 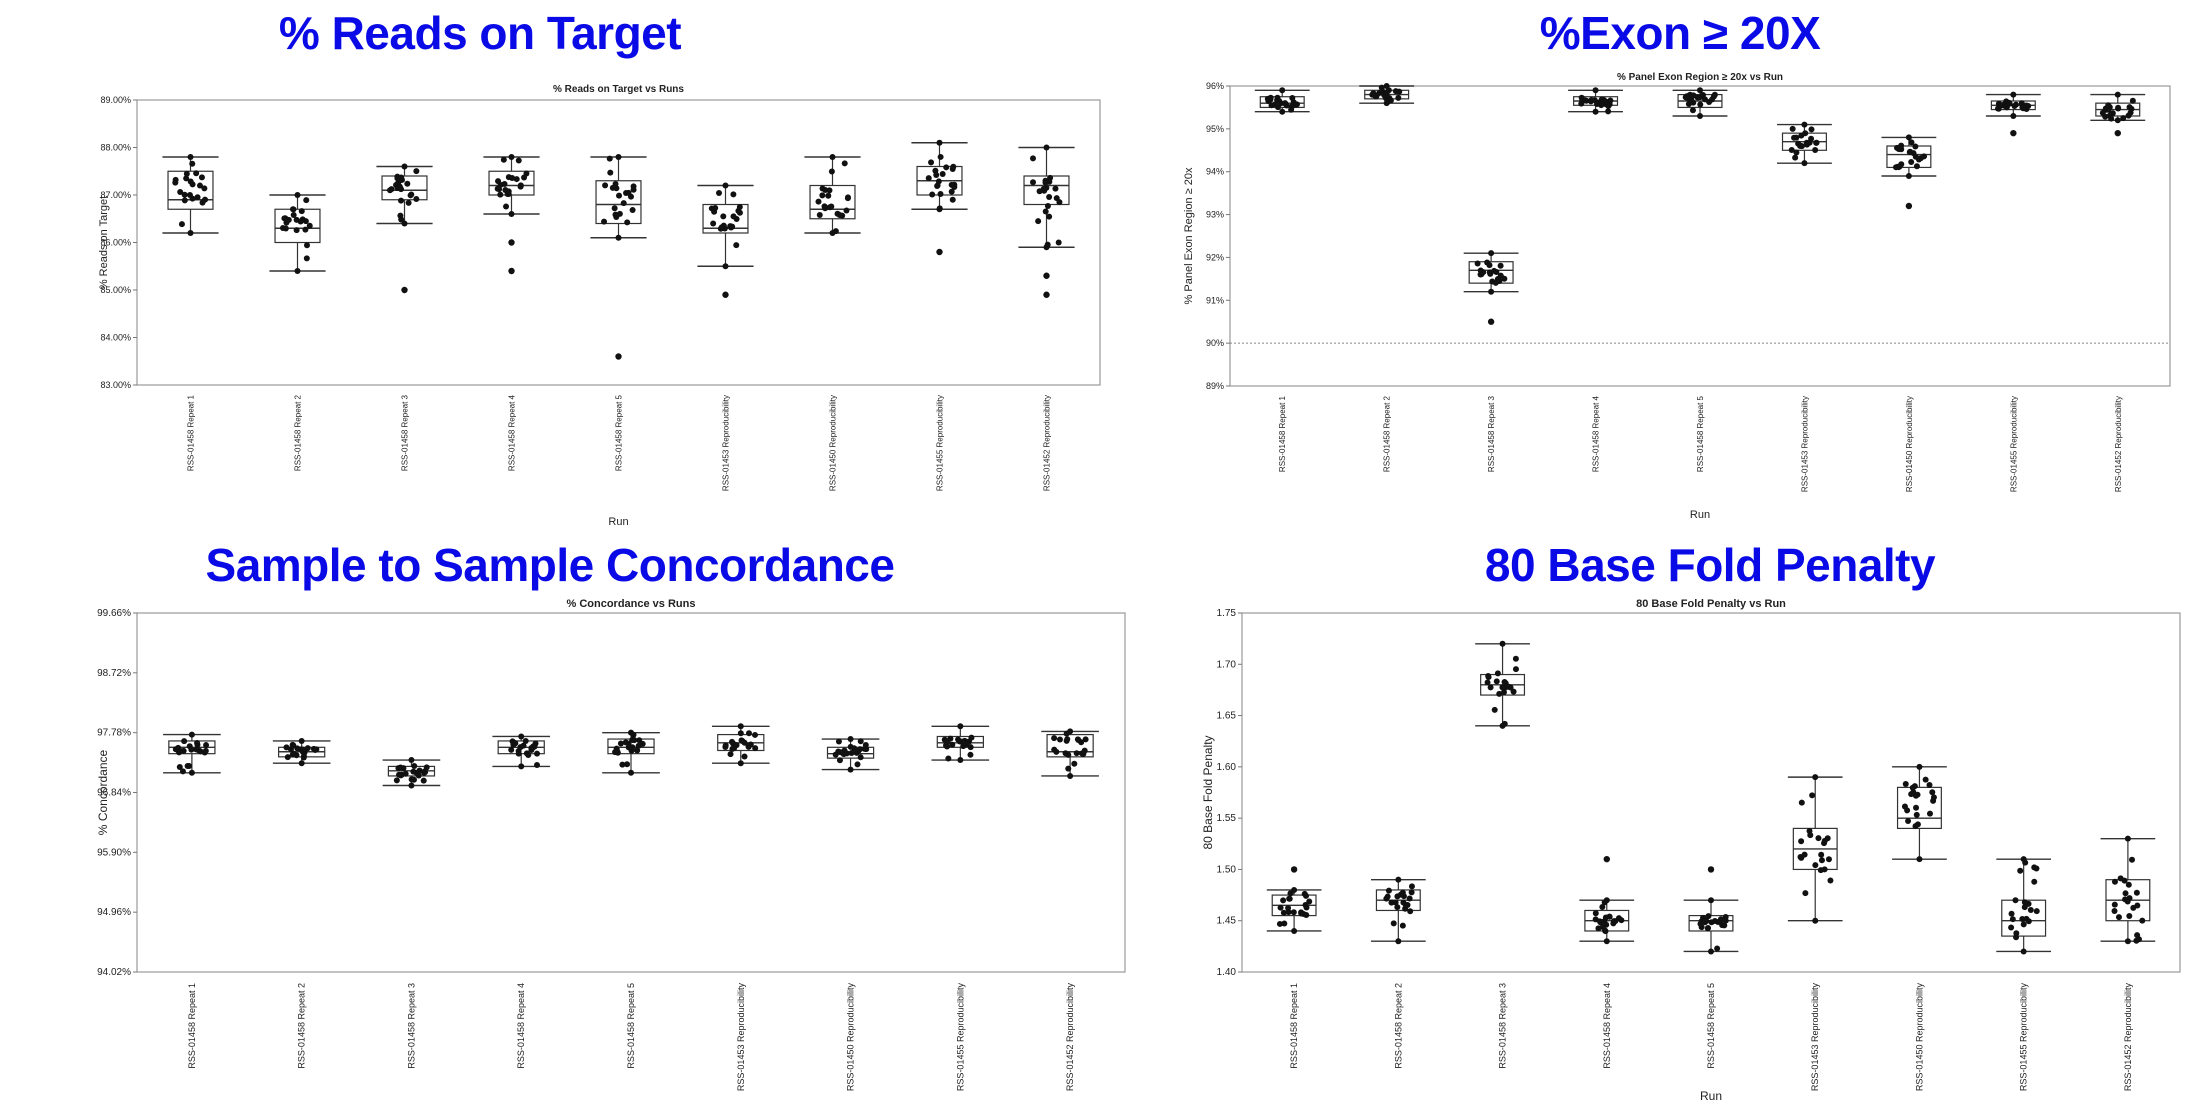 What do you see at coordinates (298, 432) in the screenshot?
I see `x-tick-label: RSS-01458 Repeat 2` at bounding box center [298, 432].